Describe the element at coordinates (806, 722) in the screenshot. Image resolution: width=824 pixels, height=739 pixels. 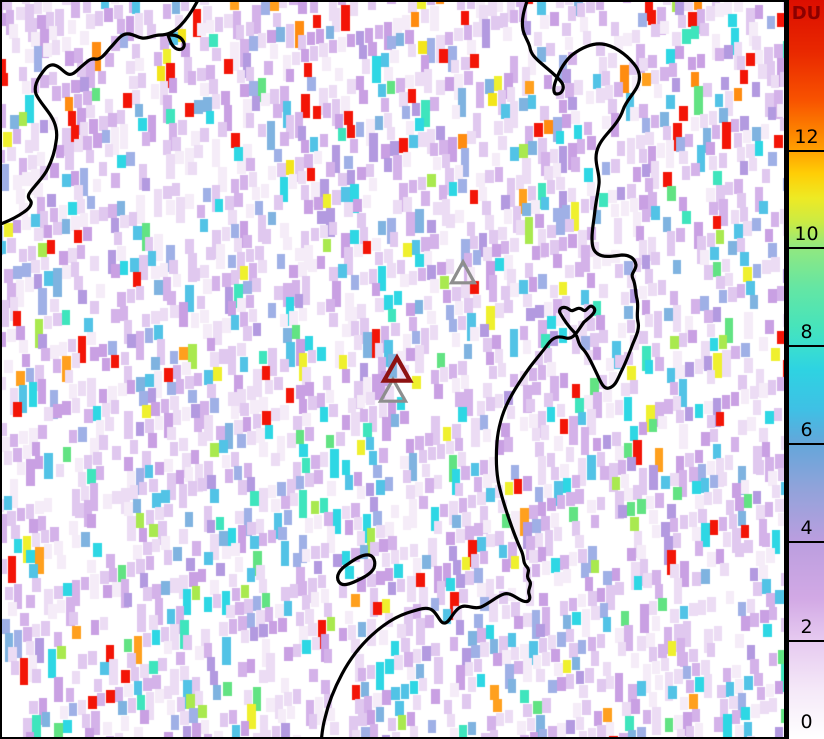
I see `colorbar-tick-label: 0` at that location.